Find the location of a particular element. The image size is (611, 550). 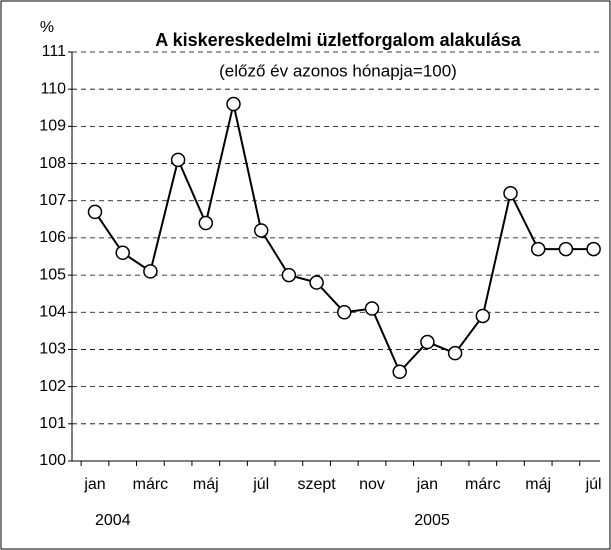

y-tick-label: 106 is located at coordinates (52, 237).